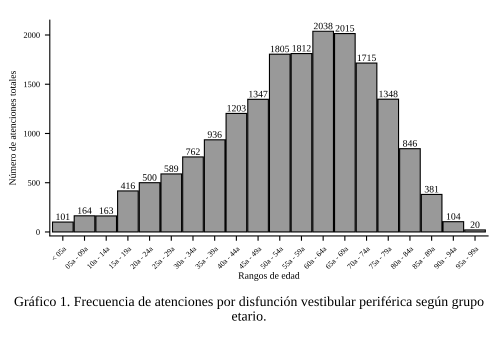  Describe the element at coordinates (107, 210) in the screenshot. I see `data-label: 163` at that location.